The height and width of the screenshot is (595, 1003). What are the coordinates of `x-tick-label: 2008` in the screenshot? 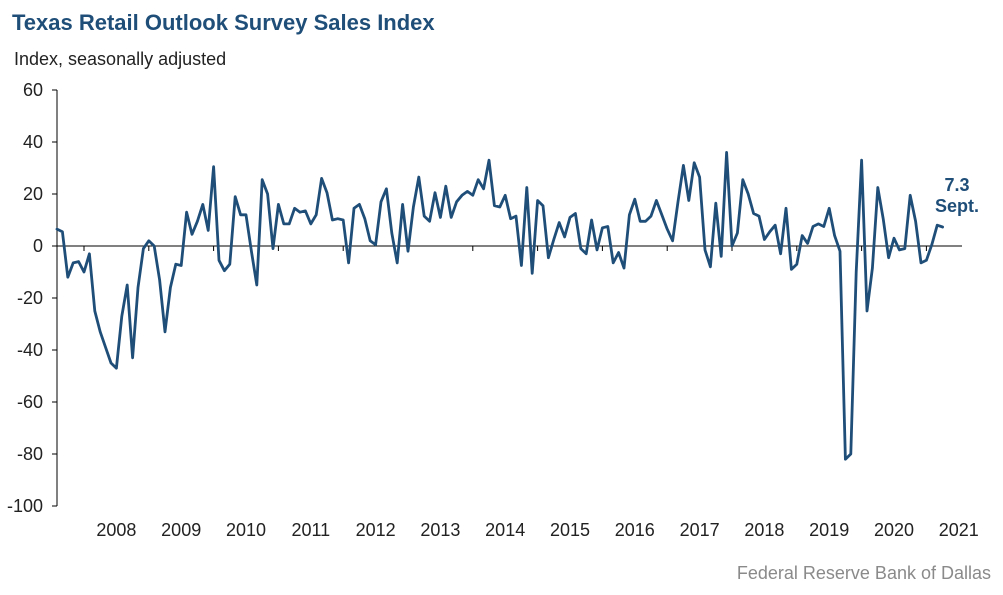 It's located at (116, 530).